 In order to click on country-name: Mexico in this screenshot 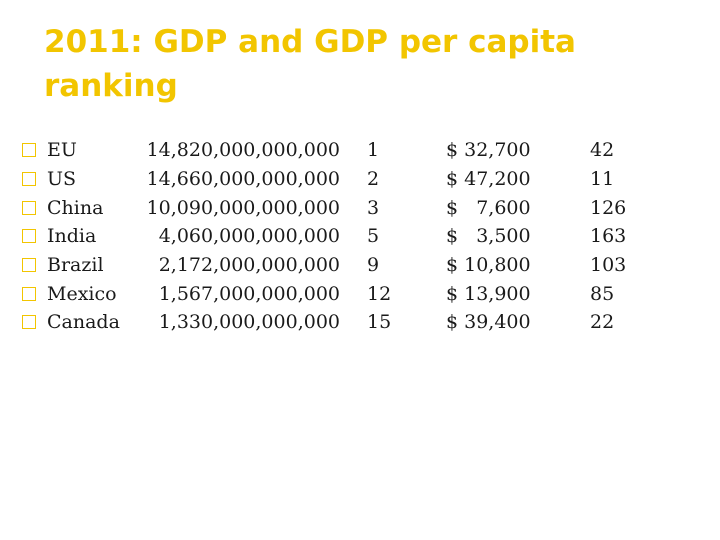, I will do `click(82, 294)`.